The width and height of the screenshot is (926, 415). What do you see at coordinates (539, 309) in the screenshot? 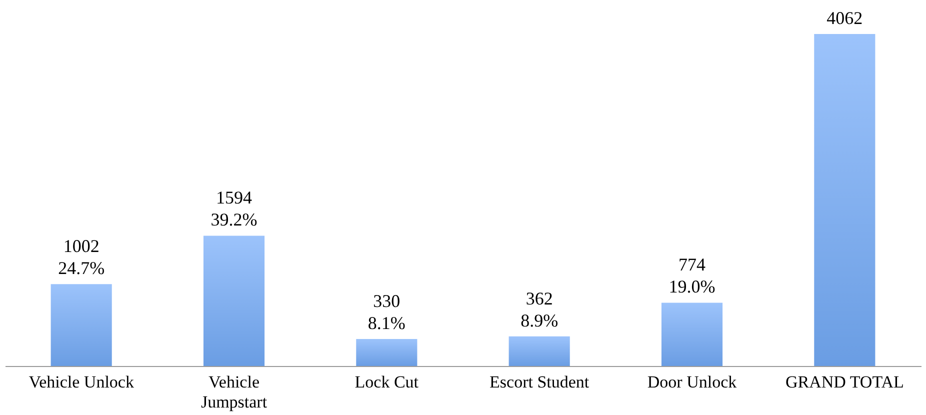
I see `data-label: 362 8.9%` at bounding box center [539, 309].